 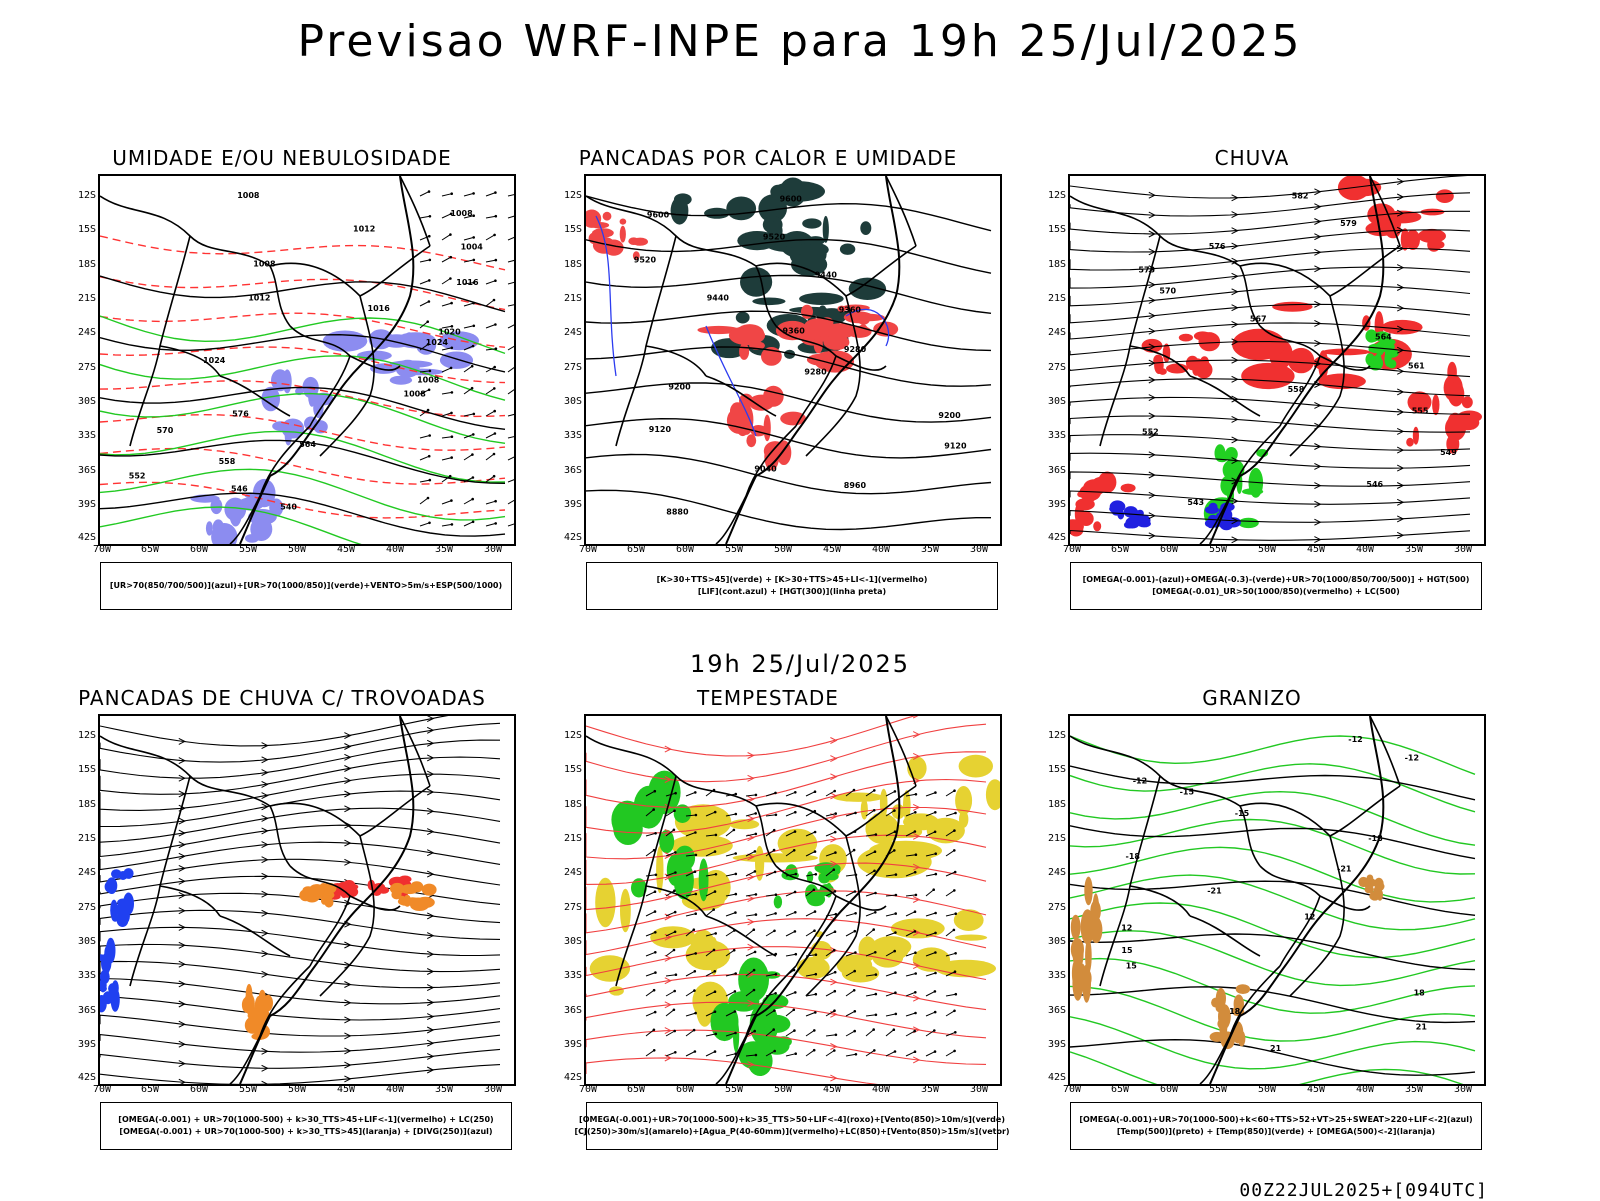 I want to click on contour-label: 1008, so click(x=248, y=195).